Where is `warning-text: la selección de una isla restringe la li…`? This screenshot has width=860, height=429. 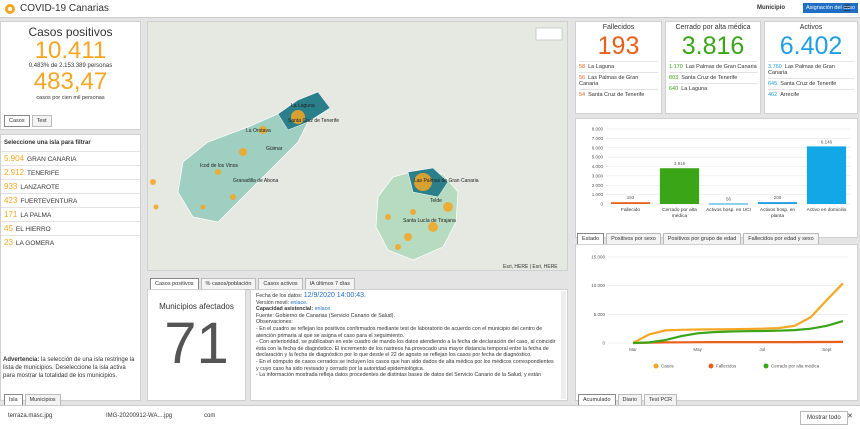
warning-text: la selección de una isla restringe la li… is located at coordinates (69, 368).